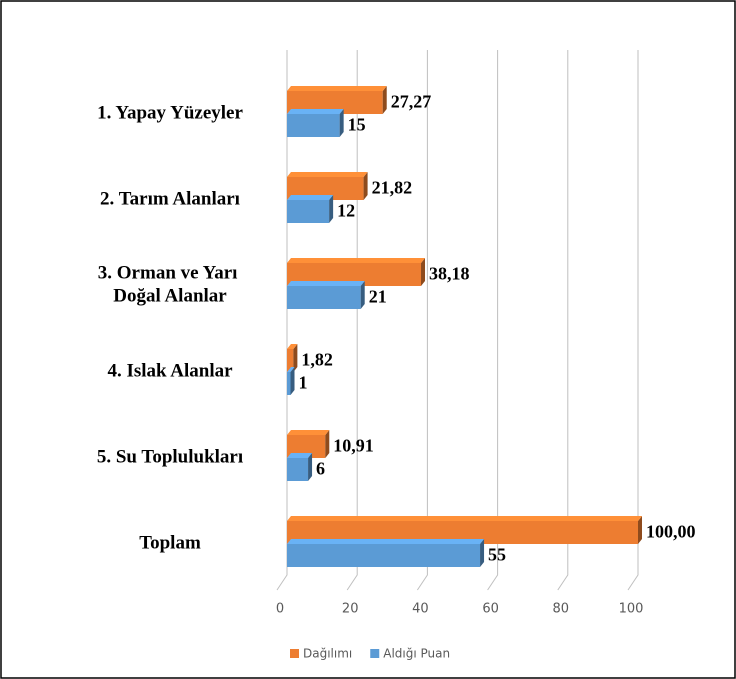  I want to click on x-tick-label: 40, so click(420, 609).